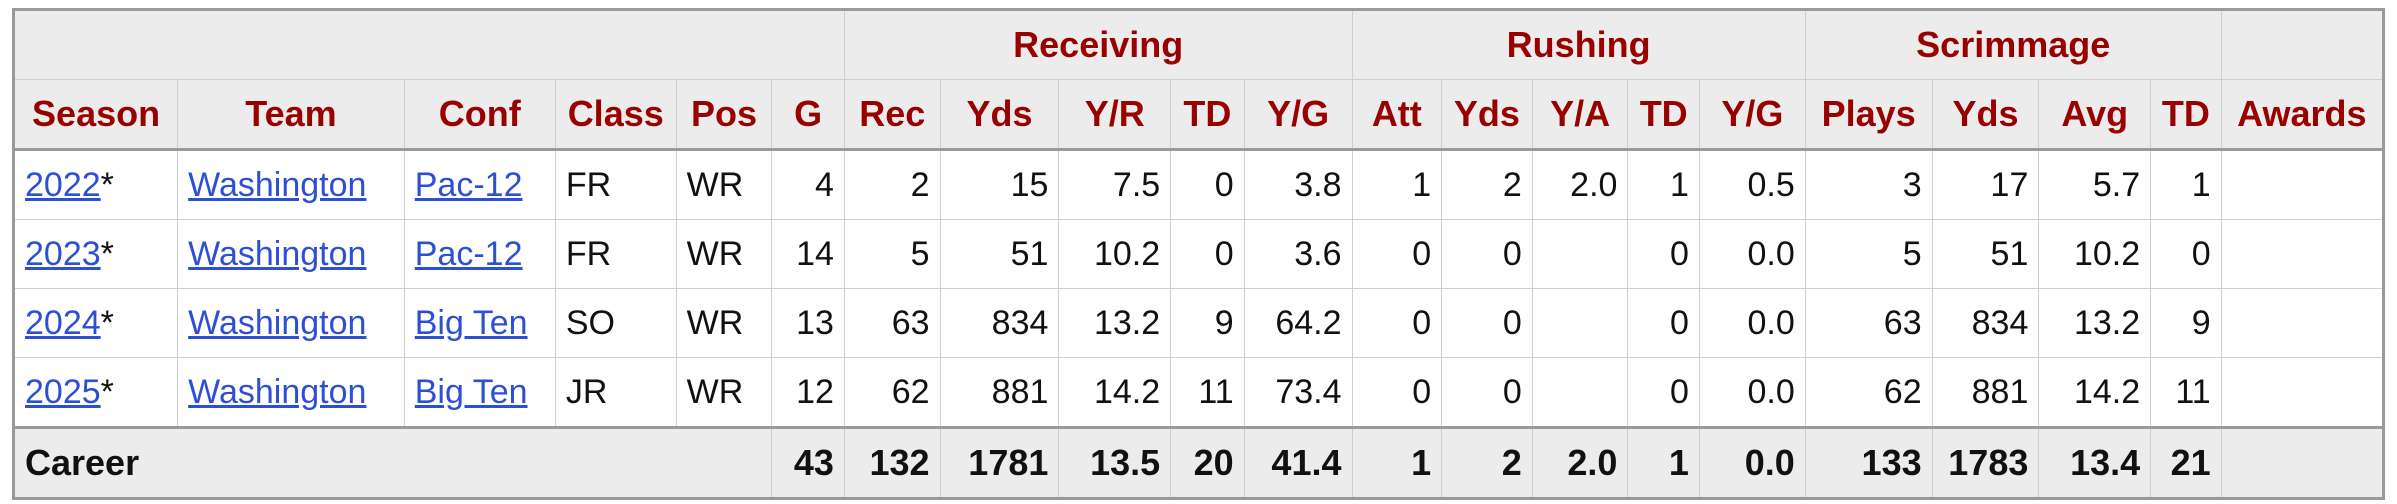  What do you see at coordinates (1207, 463) in the screenshot?
I see `career-rec-td-cell: 20` at bounding box center [1207, 463].